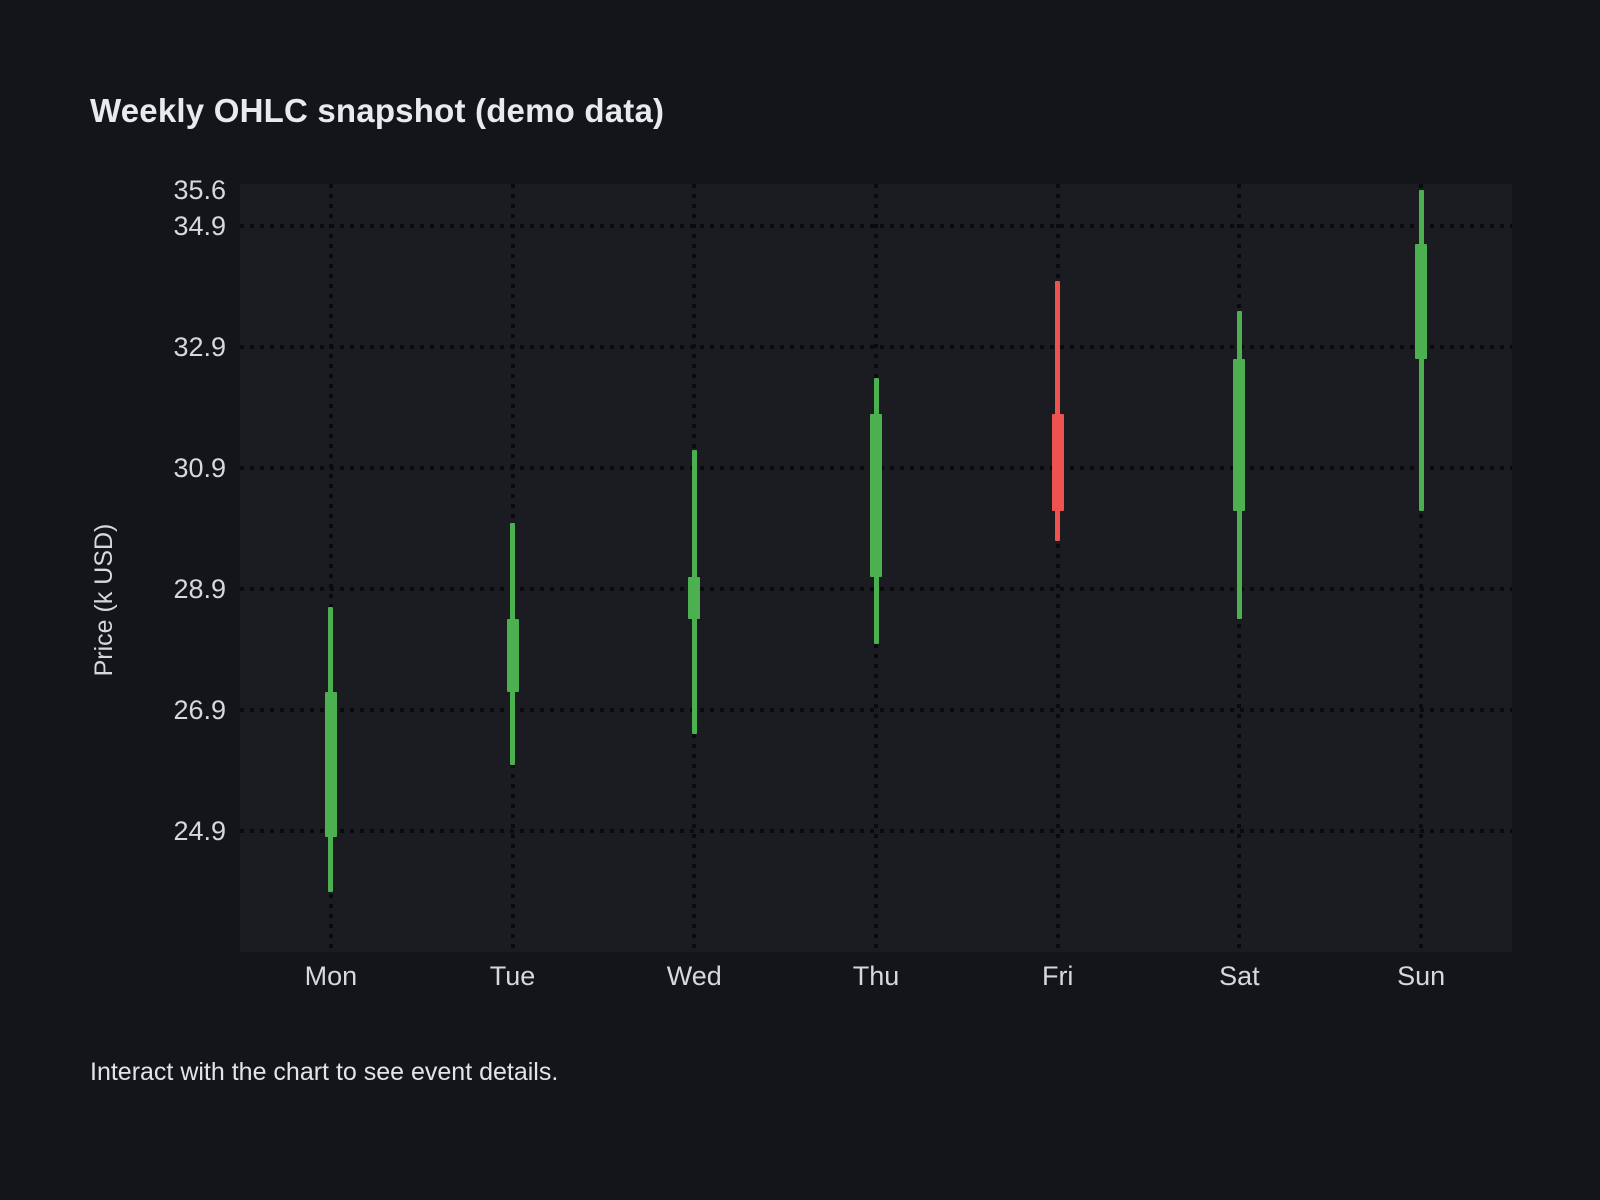 The image size is (1600, 1200). What do you see at coordinates (694, 976) in the screenshot?
I see `x-tick-label: Wed` at bounding box center [694, 976].